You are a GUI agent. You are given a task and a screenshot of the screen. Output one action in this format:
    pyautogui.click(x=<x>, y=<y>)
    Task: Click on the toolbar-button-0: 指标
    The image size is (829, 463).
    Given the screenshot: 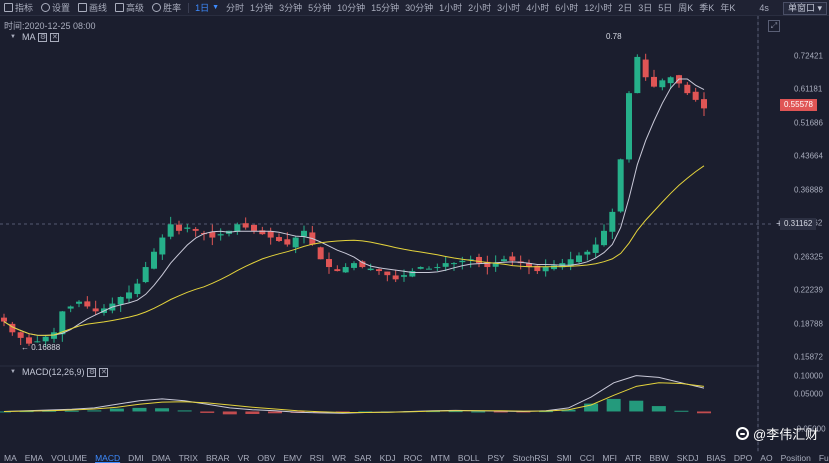 What is the action you would take?
    pyautogui.click(x=18, y=8)
    